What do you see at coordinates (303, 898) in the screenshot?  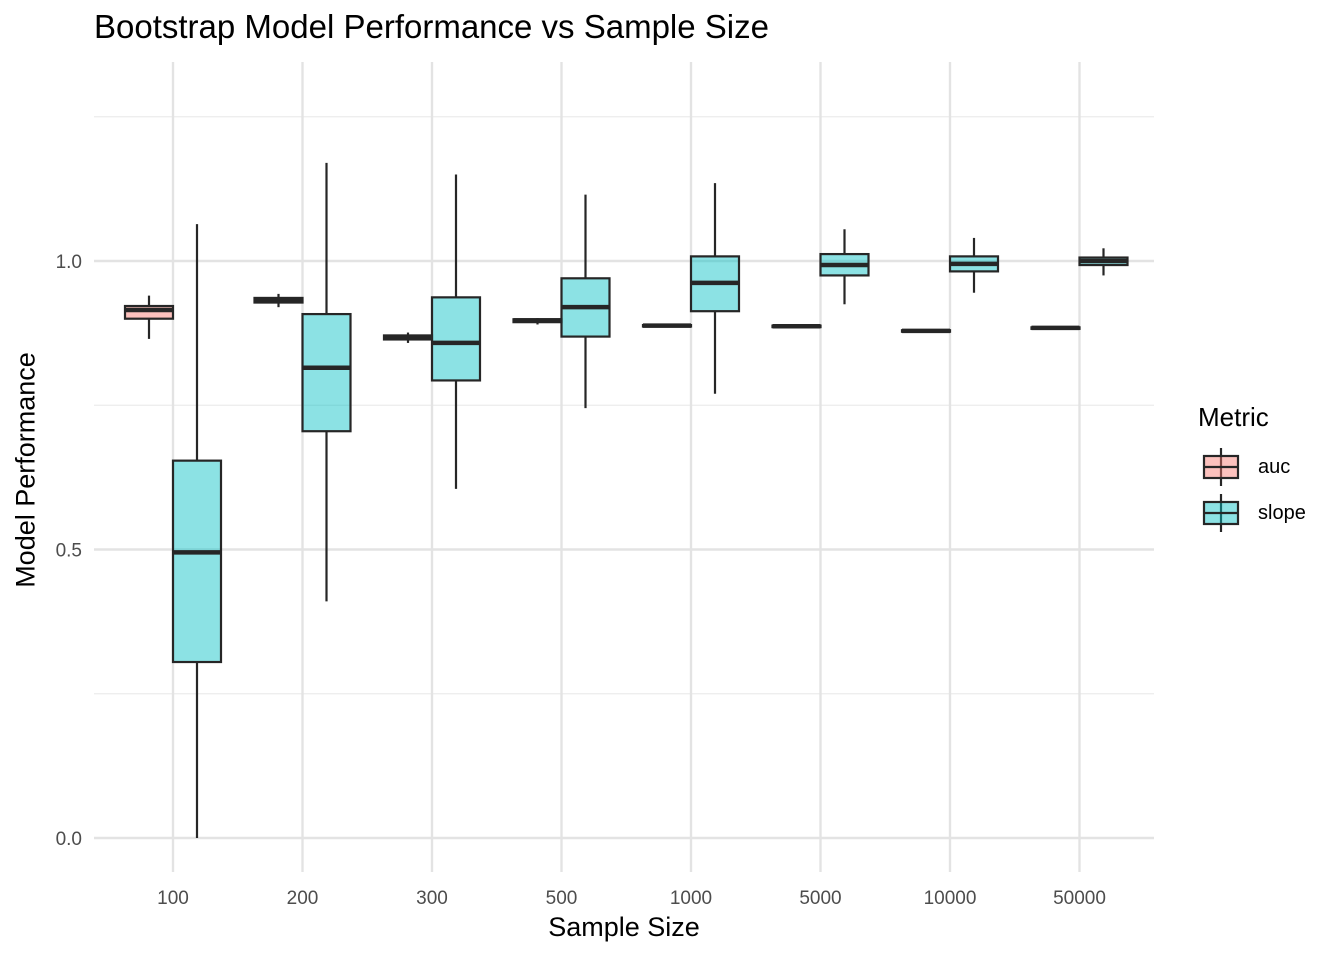 I see `x-tick-label: 200` at bounding box center [303, 898].